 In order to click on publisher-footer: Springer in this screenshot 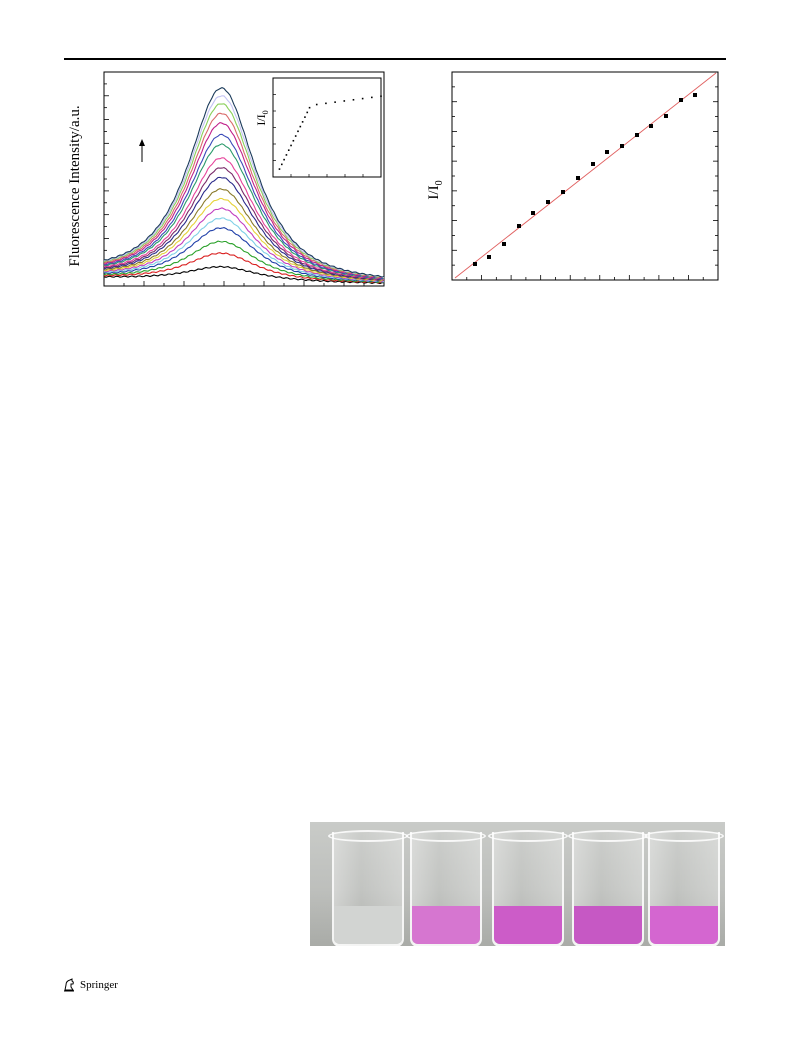, I will do `click(90, 985)`.